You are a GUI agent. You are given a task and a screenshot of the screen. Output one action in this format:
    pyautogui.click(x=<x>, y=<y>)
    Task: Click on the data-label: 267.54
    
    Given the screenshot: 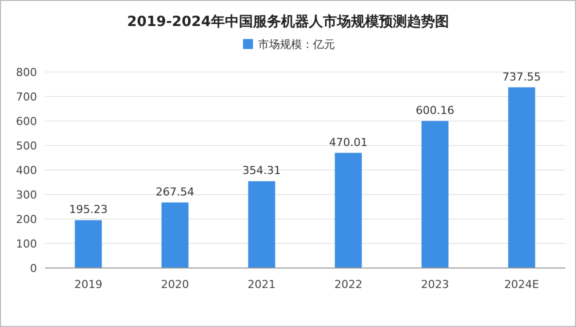 What is the action you would take?
    pyautogui.click(x=175, y=191)
    